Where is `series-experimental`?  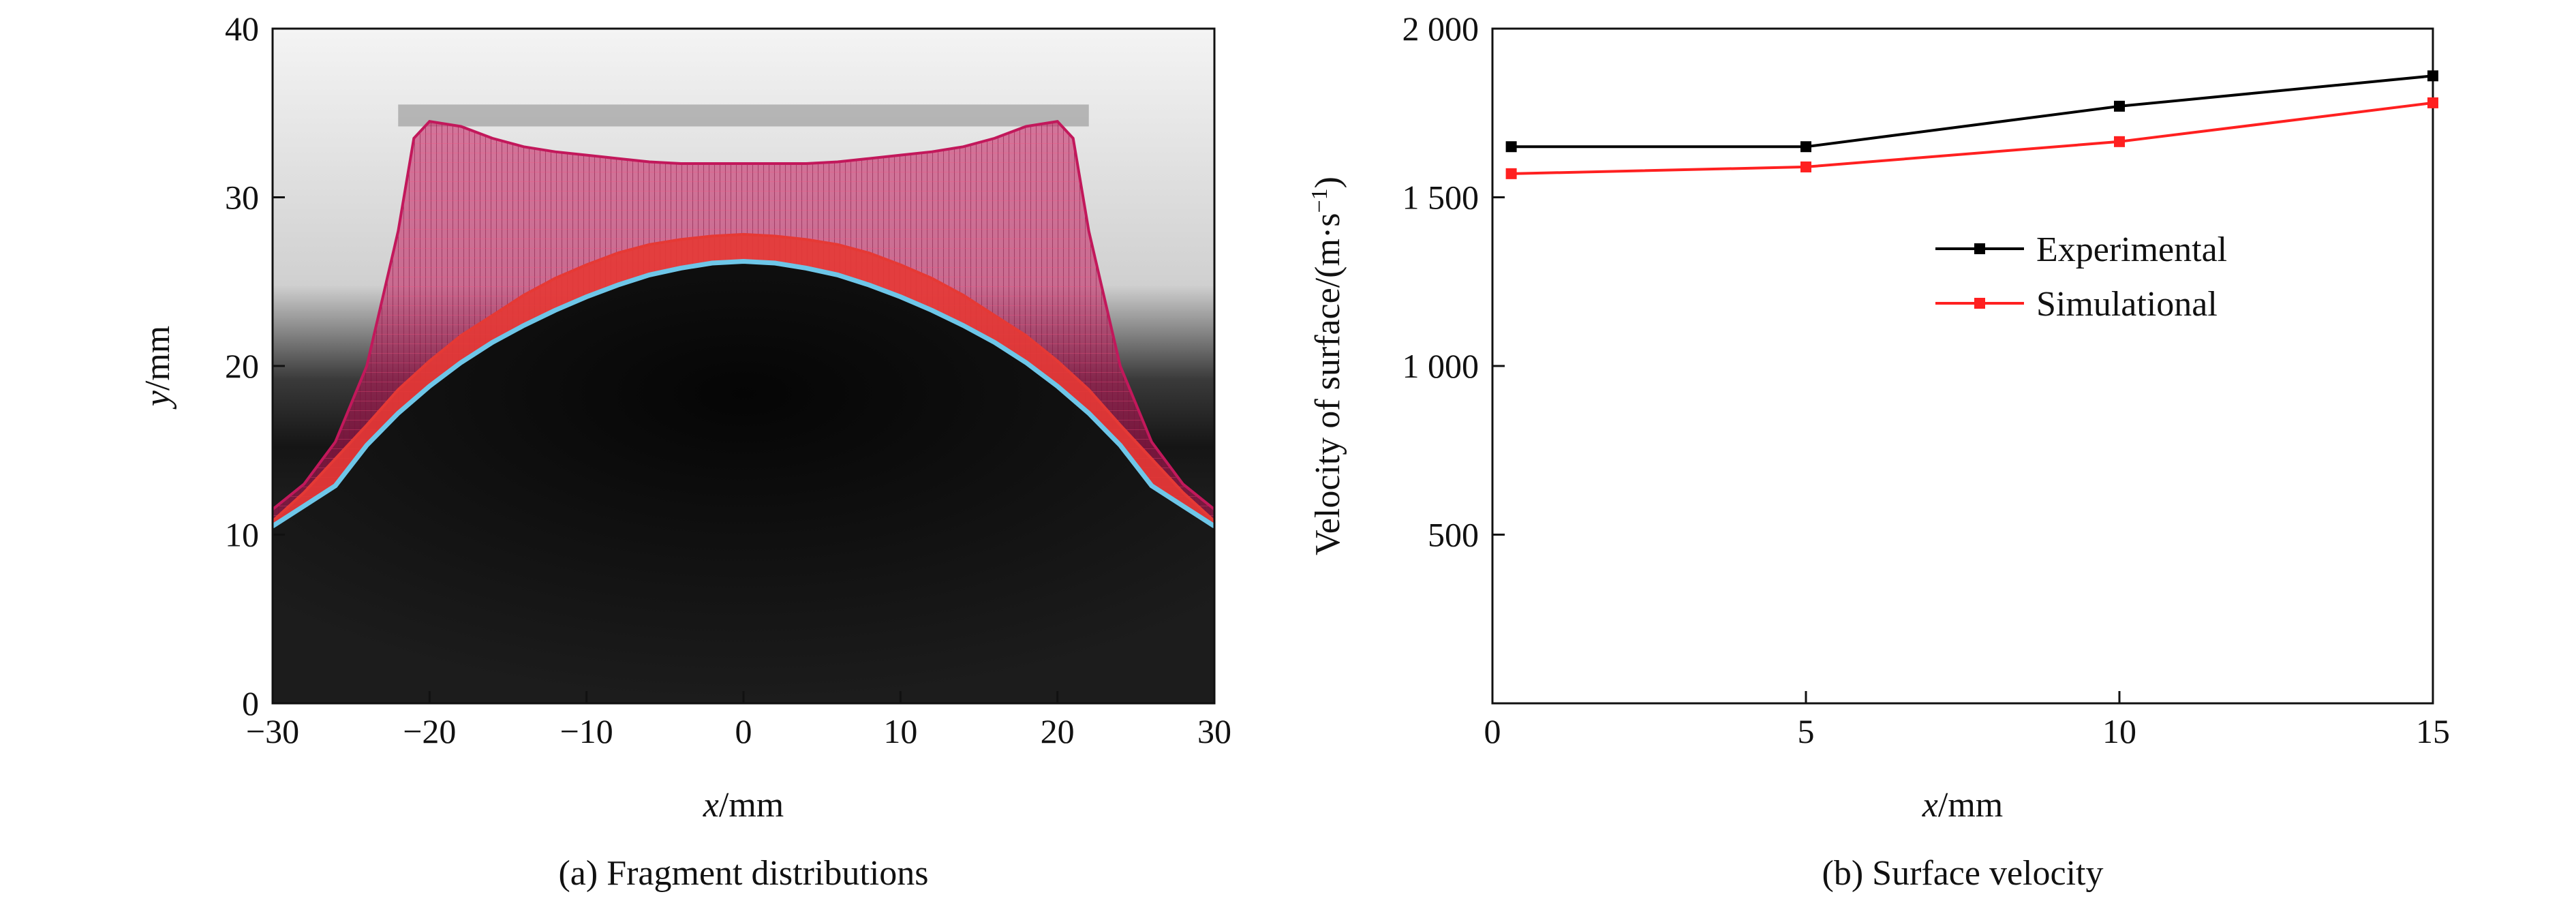 series-experimental is located at coordinates (1972, 111).